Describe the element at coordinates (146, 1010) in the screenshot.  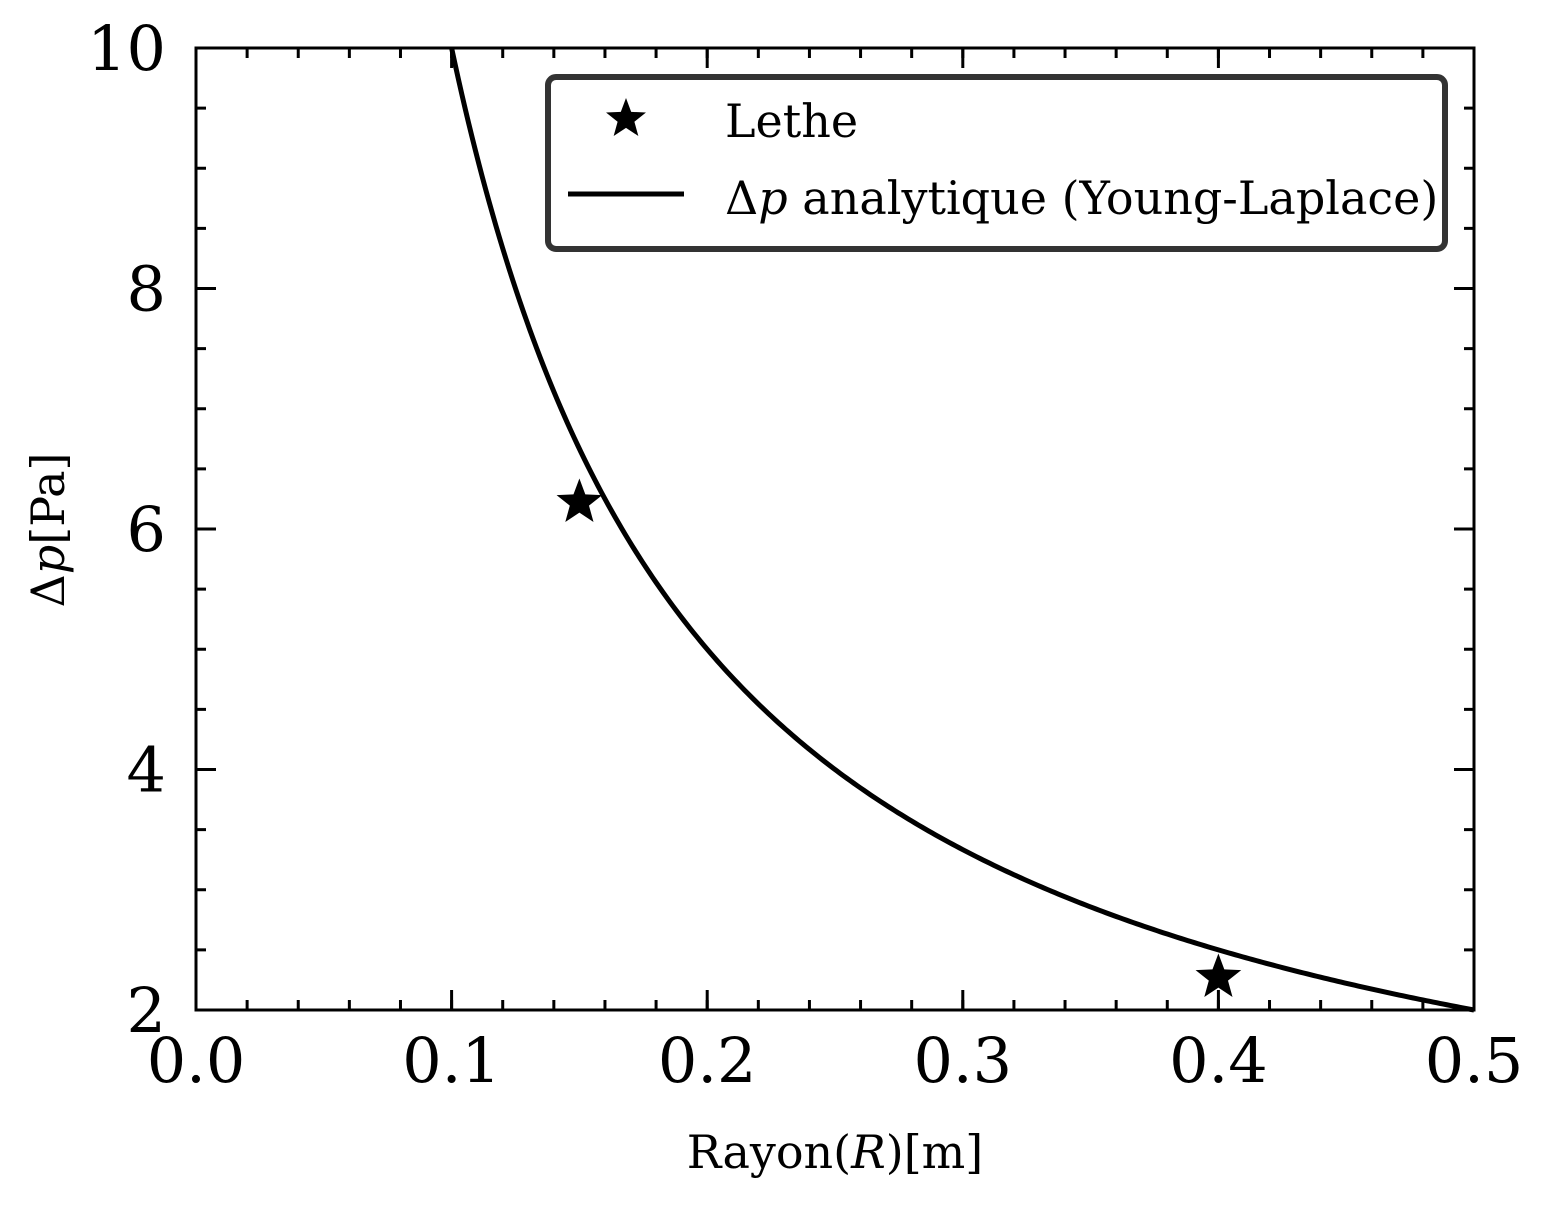
I see `y-tick-label: 2` at that location.